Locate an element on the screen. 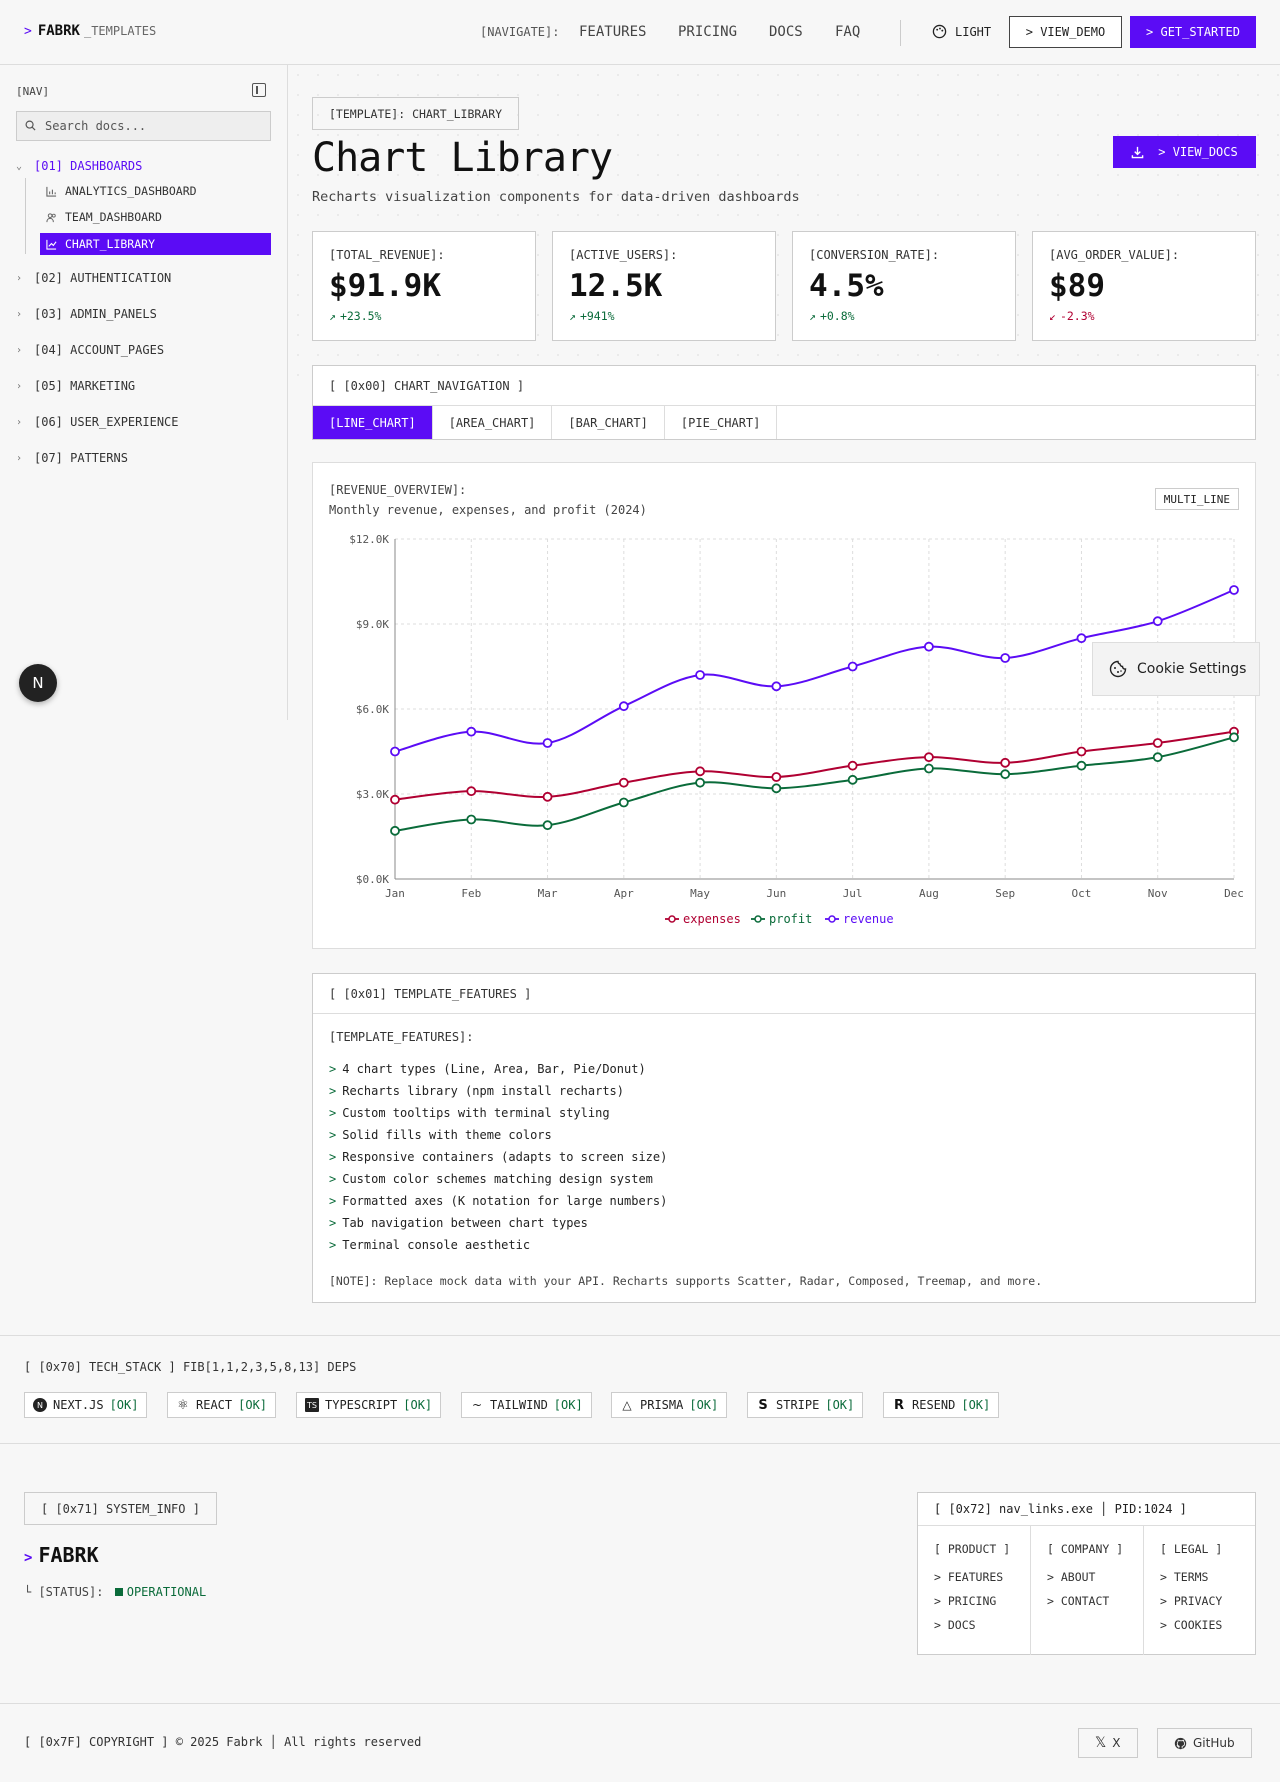  sidebar-item-chart-library: CHART_LIBRARY is located at coordinates (155, 244).